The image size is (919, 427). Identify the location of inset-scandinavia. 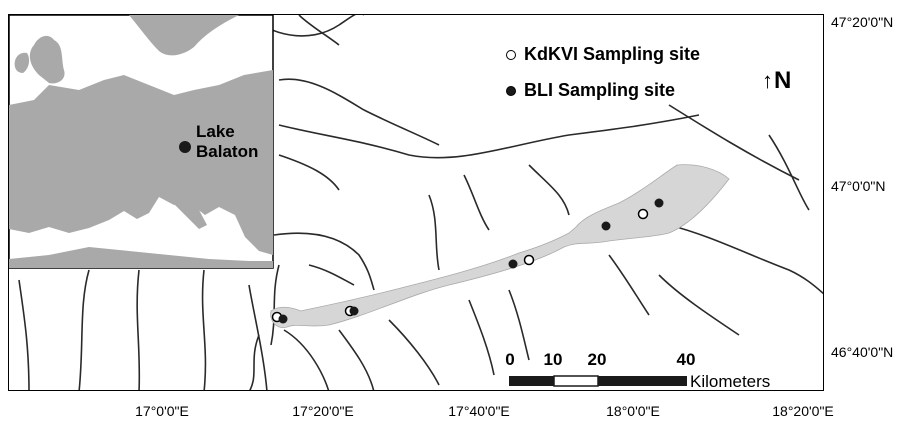
(184, 35).